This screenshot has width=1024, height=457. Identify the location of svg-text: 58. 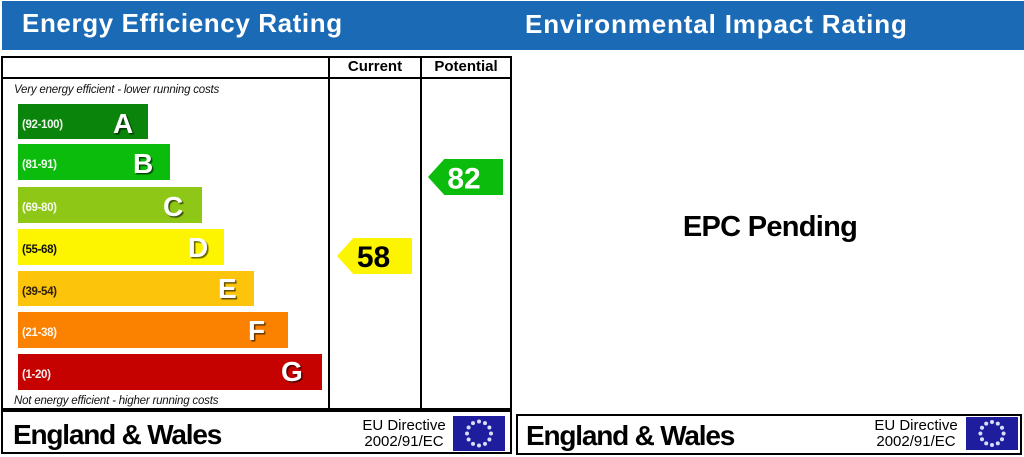
(373, 257).